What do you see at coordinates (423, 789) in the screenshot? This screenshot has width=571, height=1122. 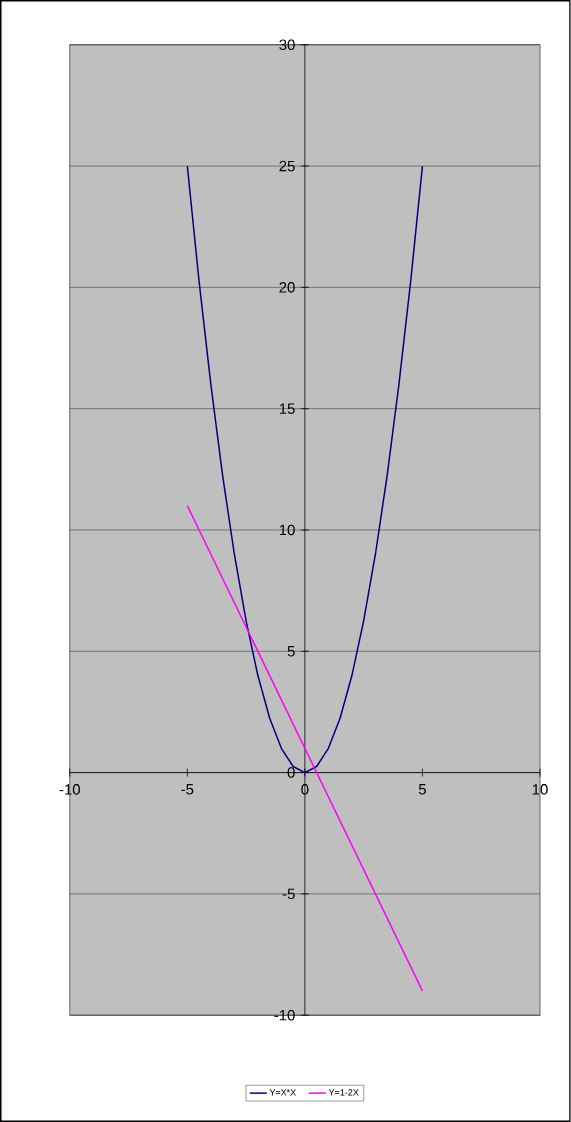 I see `x-tick-label: 5` at bounding box center [423, 789].